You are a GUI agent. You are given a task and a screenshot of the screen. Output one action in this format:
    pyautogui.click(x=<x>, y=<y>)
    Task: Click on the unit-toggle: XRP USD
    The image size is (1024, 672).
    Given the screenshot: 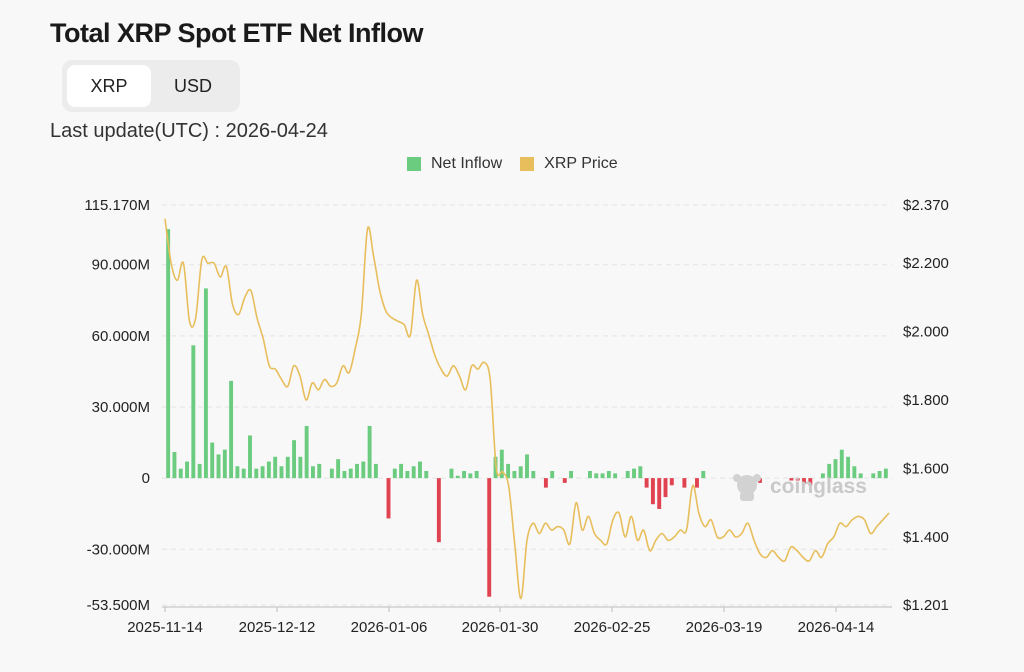 What is the action you would take?
    pyautogui.click(x=151, y=86)
    